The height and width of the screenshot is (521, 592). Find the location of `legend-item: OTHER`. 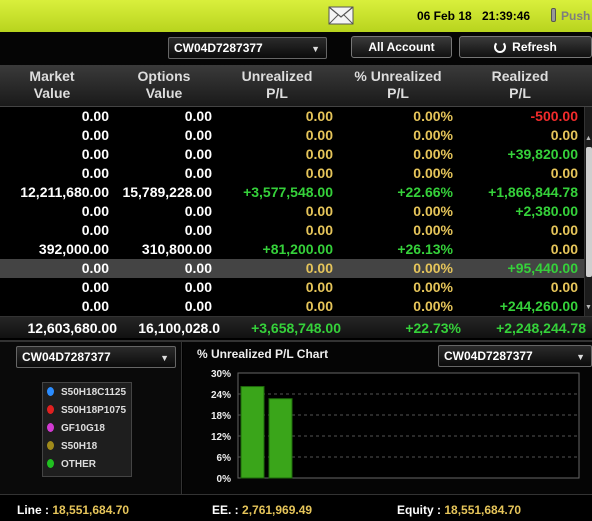

legend-item: OTHER is located at coordinates (71, 468).